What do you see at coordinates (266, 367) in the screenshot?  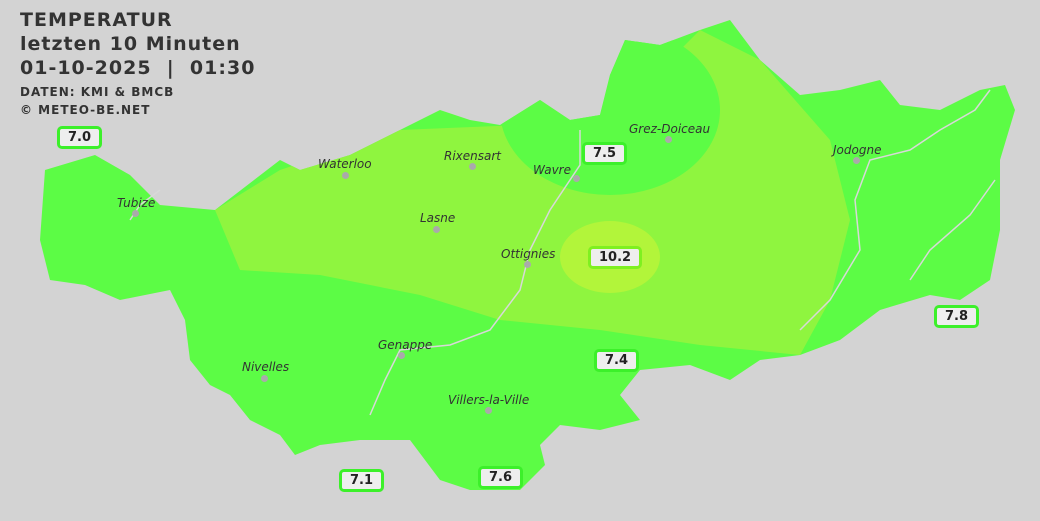 I see `town-nivelles: Nivelles` at bounding box center [266, 367].